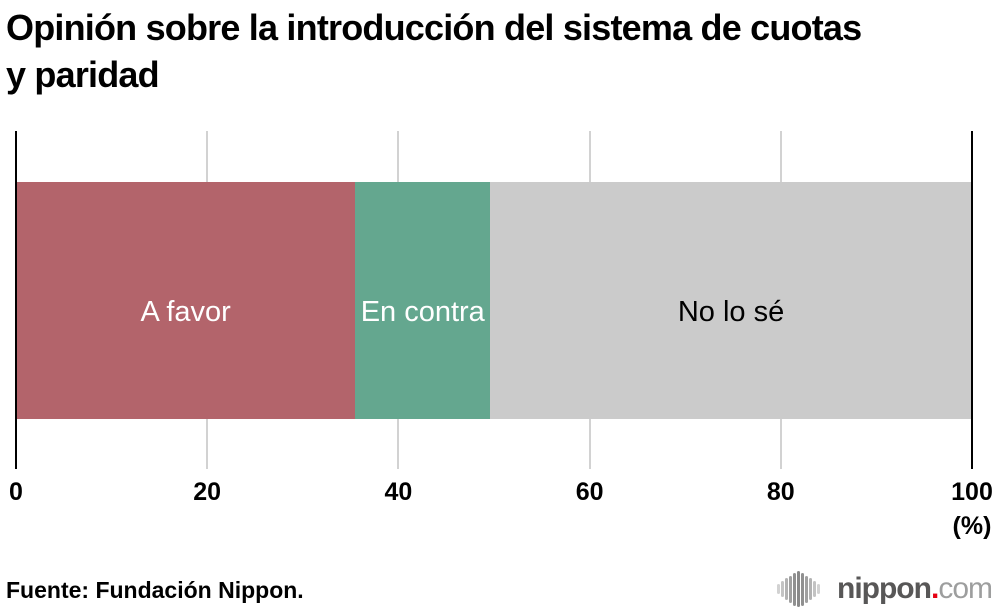 The image size is (1000, 616). I want to click on chart-title-line2: y paridad, so click(83, 74).